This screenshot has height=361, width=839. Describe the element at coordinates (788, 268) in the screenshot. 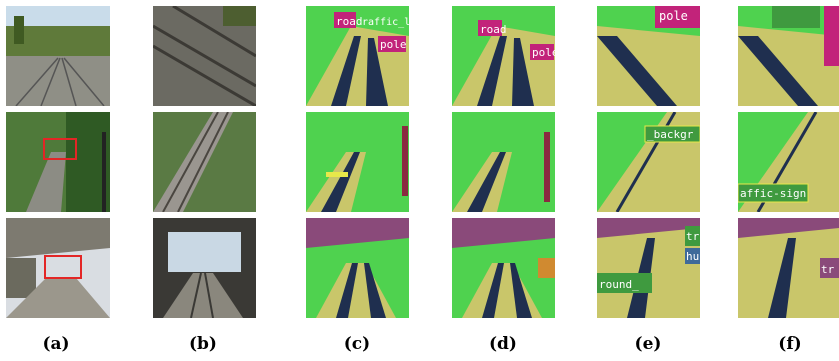

I see `seg-f-row3: tr` at that location.